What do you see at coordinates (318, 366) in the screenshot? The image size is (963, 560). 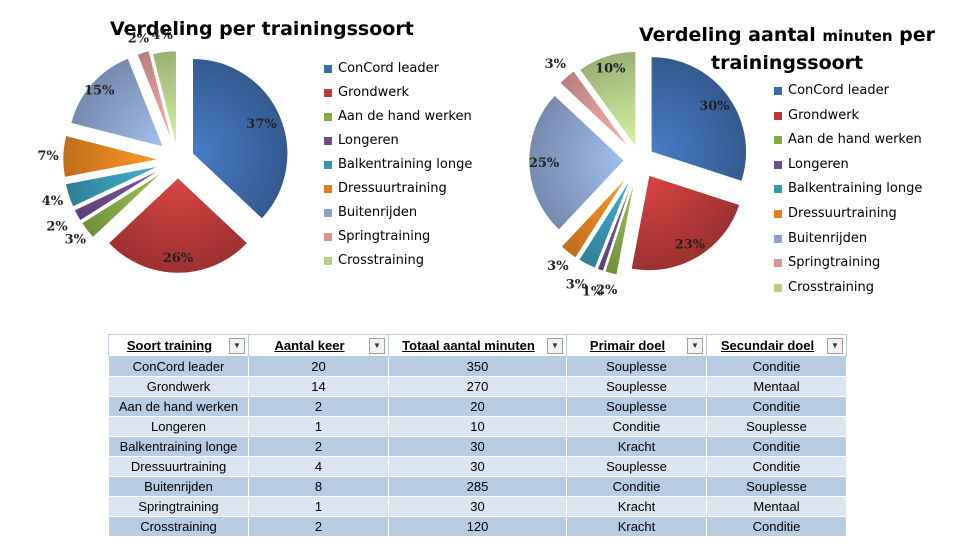 I see `table-cell-aantal-keer: 20` at bounding box center [318, 366].